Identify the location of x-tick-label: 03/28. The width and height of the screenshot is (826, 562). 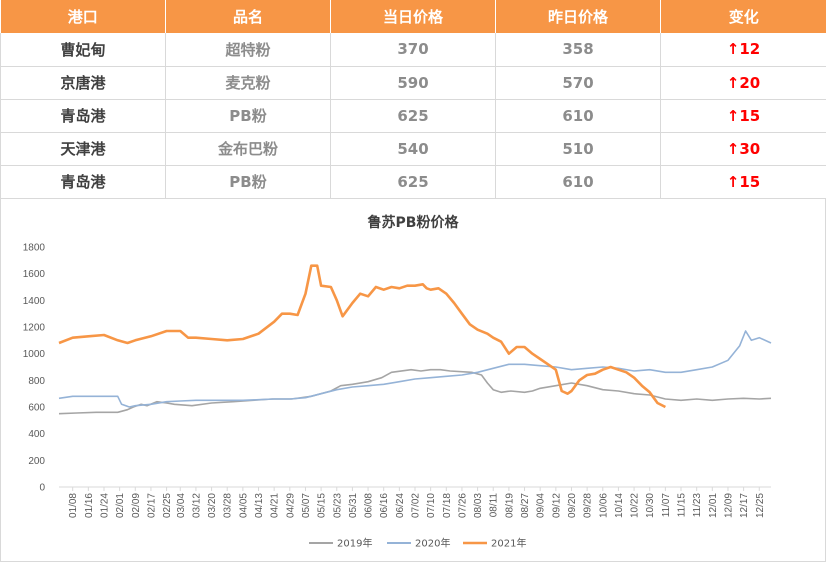
(228, 505).